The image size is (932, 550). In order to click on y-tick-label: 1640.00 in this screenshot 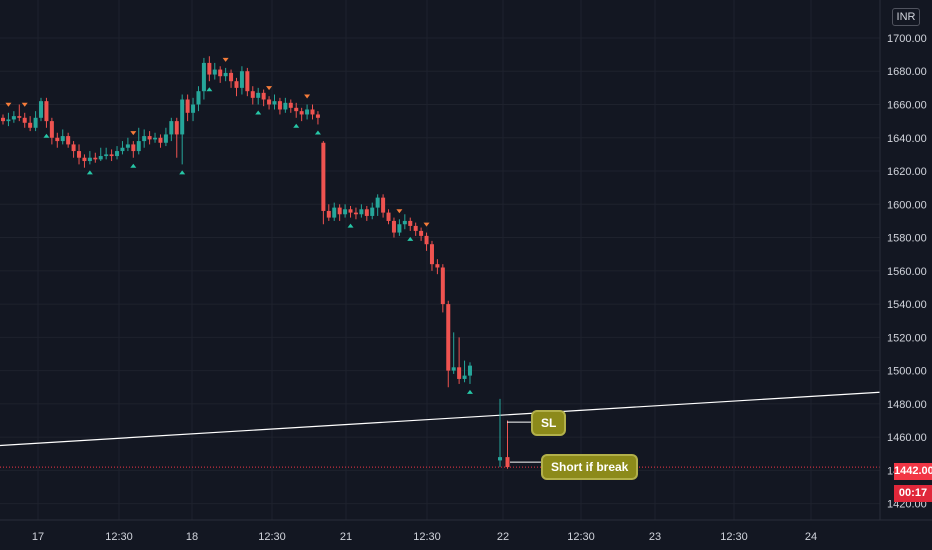, I will do `click(907, 139)`.